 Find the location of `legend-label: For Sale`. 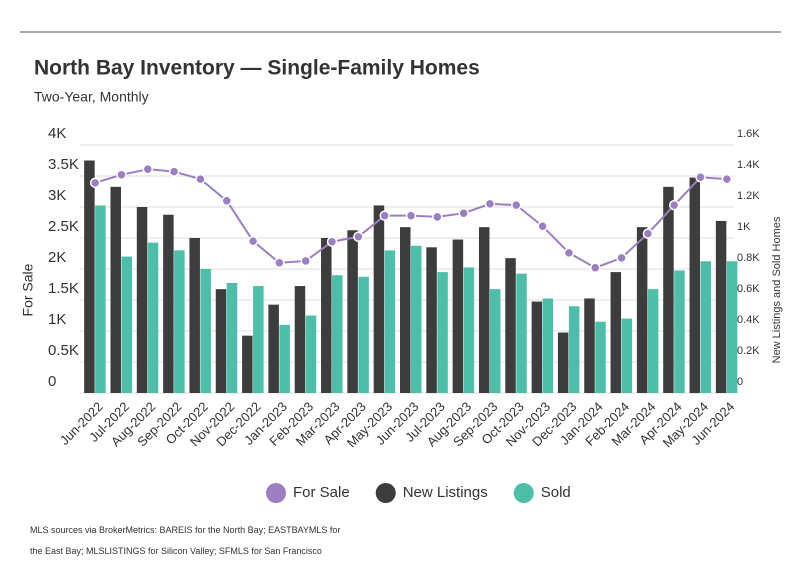

legend-label: For Sale is located at coordinates (321, 492).